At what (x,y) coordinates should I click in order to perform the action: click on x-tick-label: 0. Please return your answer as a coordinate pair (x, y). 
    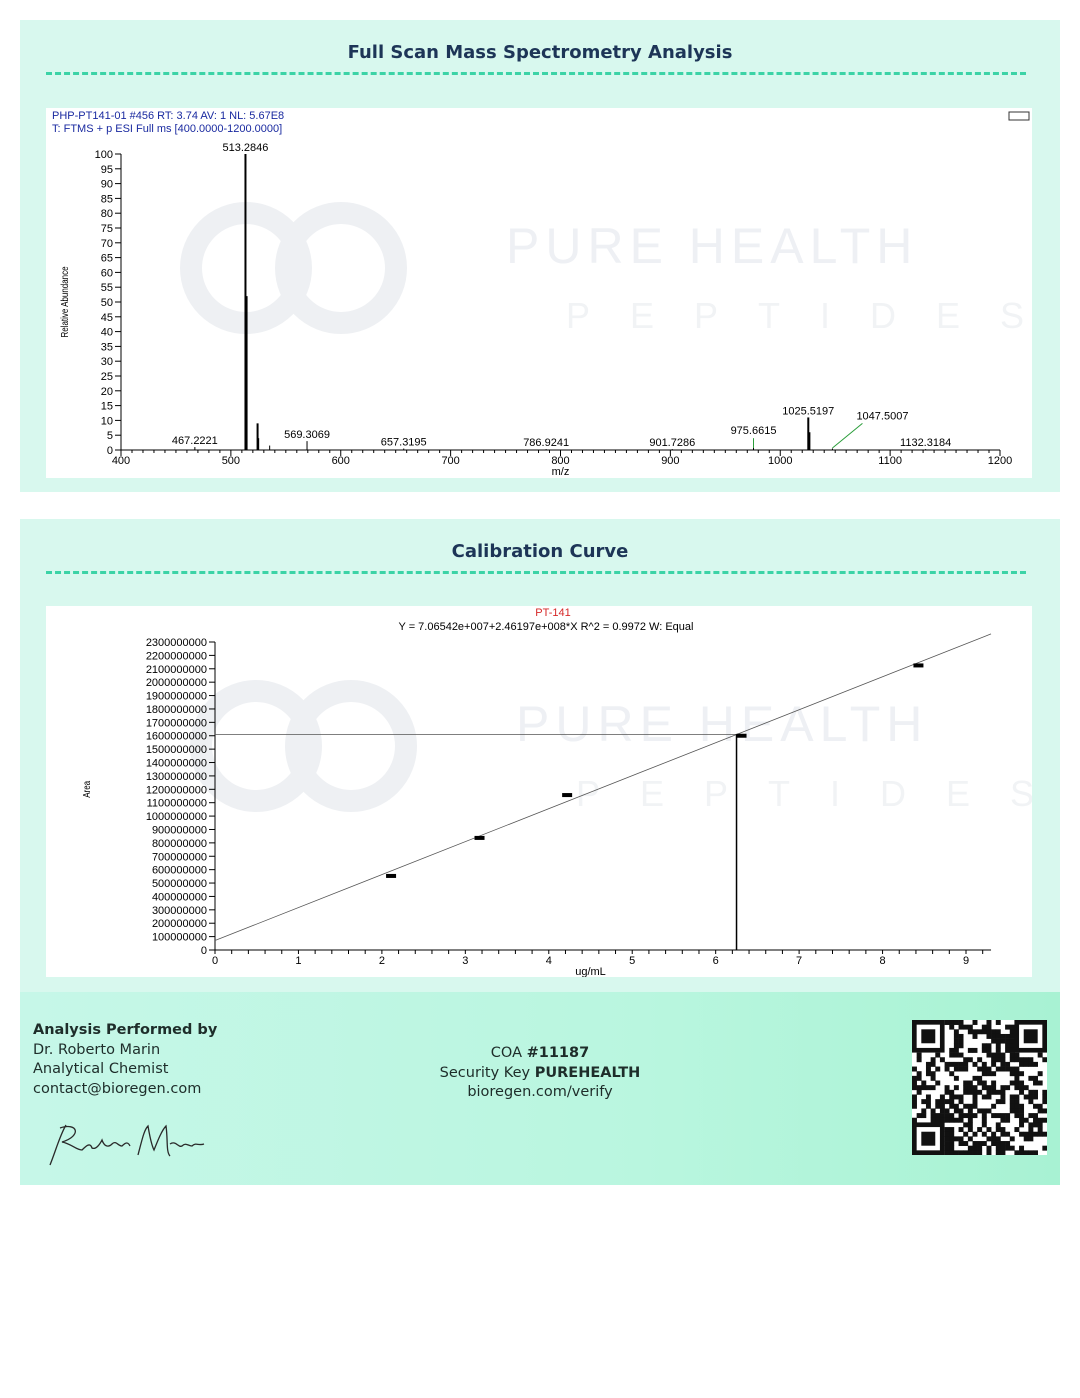
    Looking at the image, I should click on (215, 961).